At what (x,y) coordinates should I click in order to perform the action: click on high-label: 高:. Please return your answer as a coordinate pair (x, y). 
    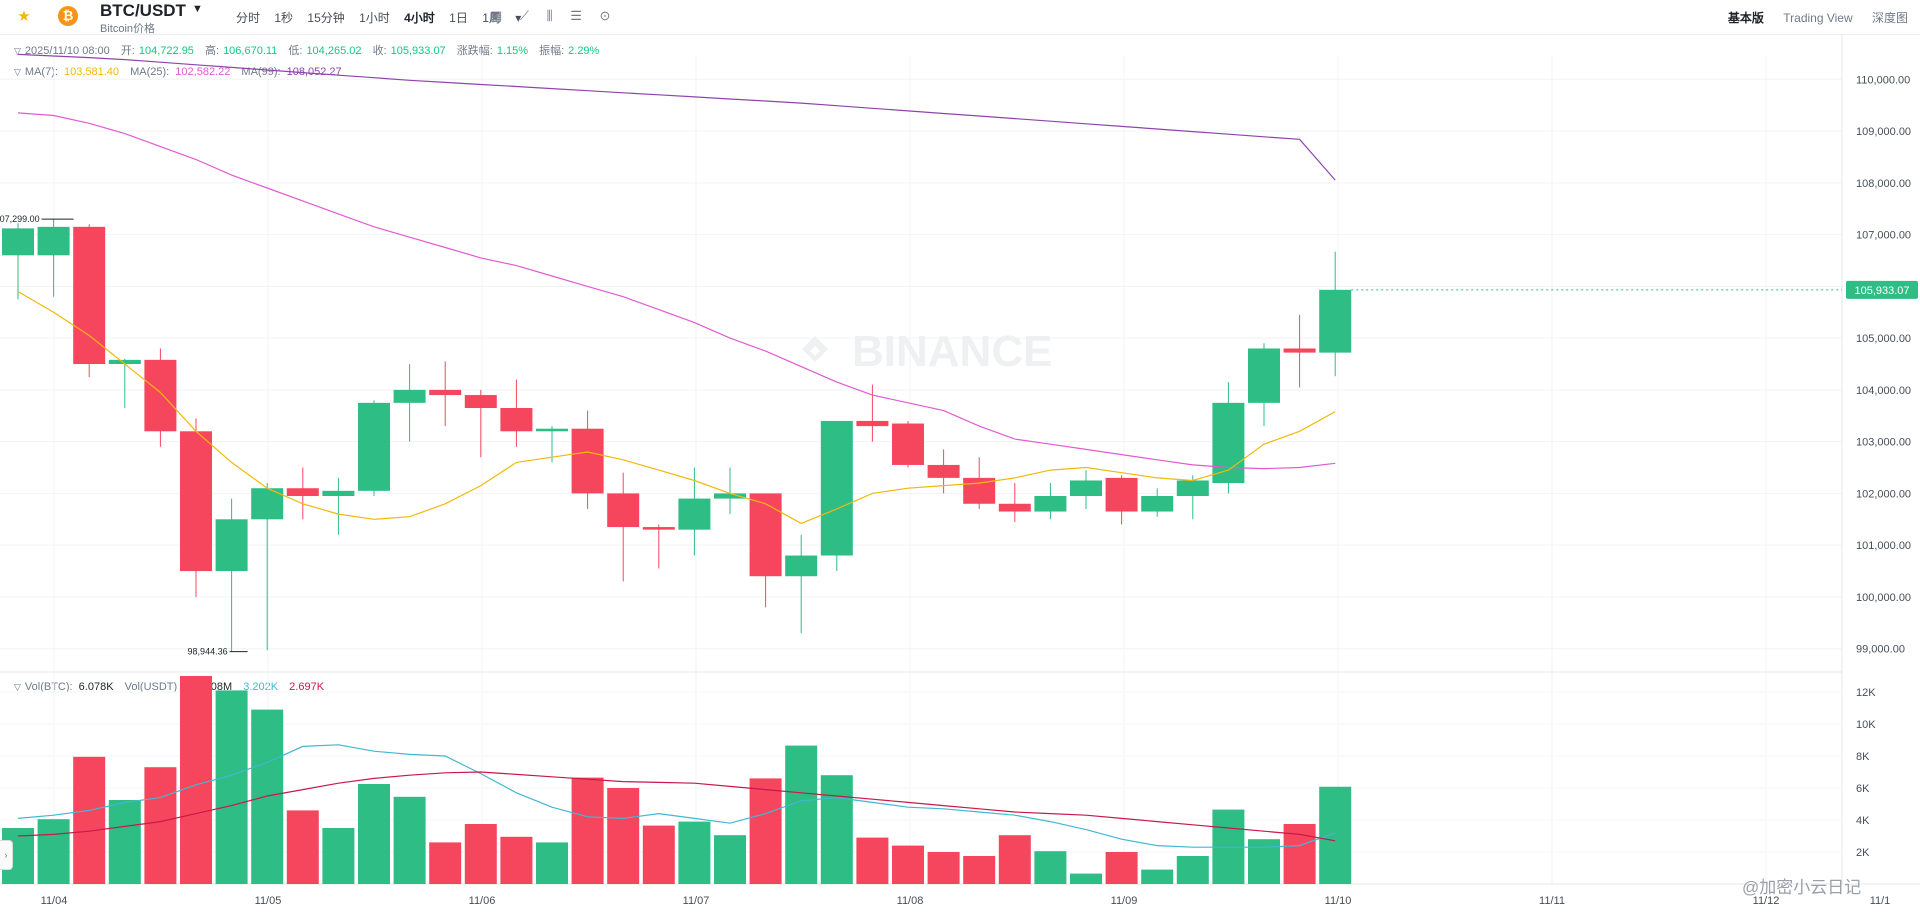
    Looking at the image, I should click on (212, 51).